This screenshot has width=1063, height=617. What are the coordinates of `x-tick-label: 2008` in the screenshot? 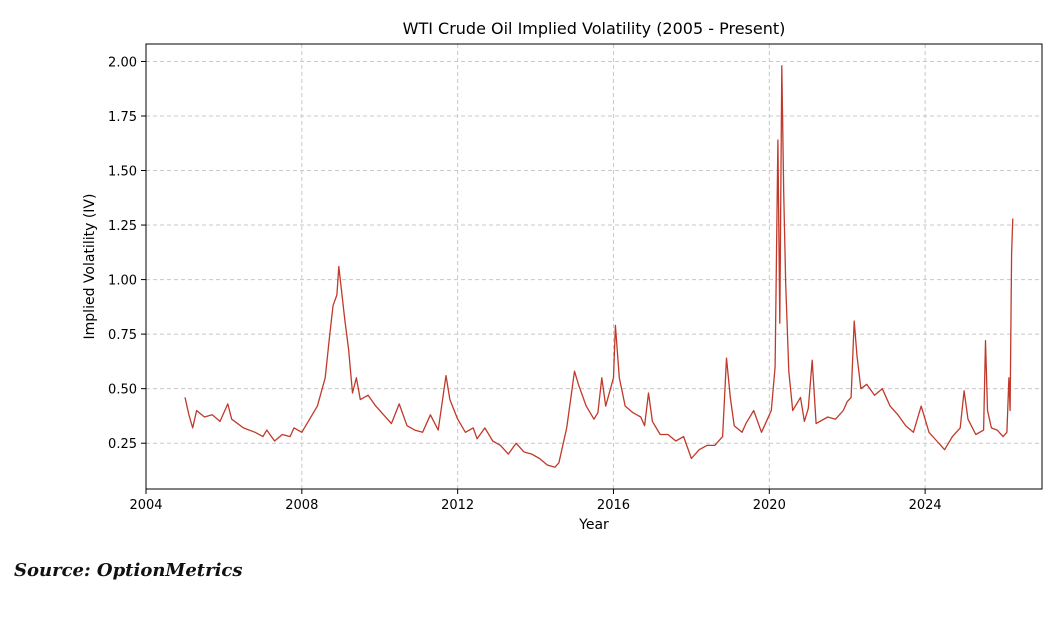 It's located at (301, 505).